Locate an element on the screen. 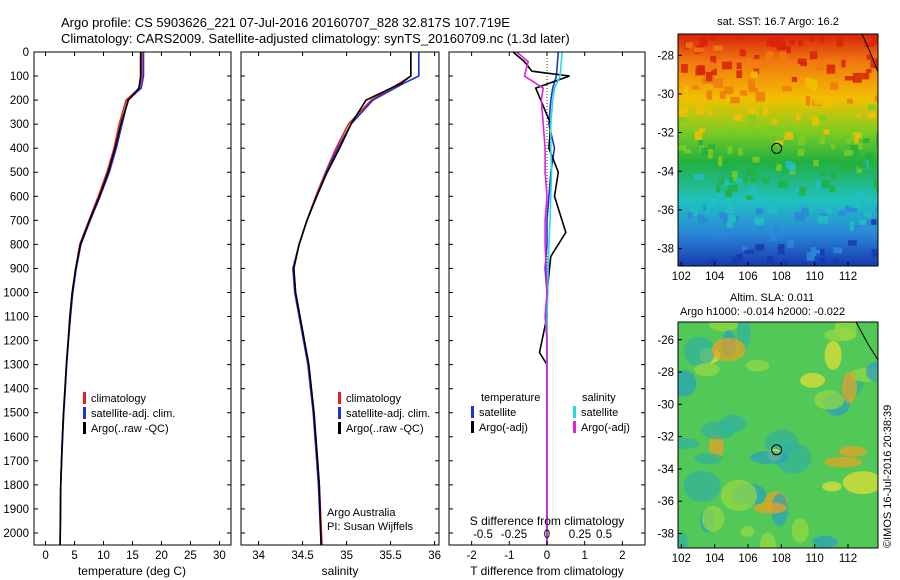 This screenshot has width=900, height=580. temperature-legend-label: climatology is located at coordinates (119, 399).